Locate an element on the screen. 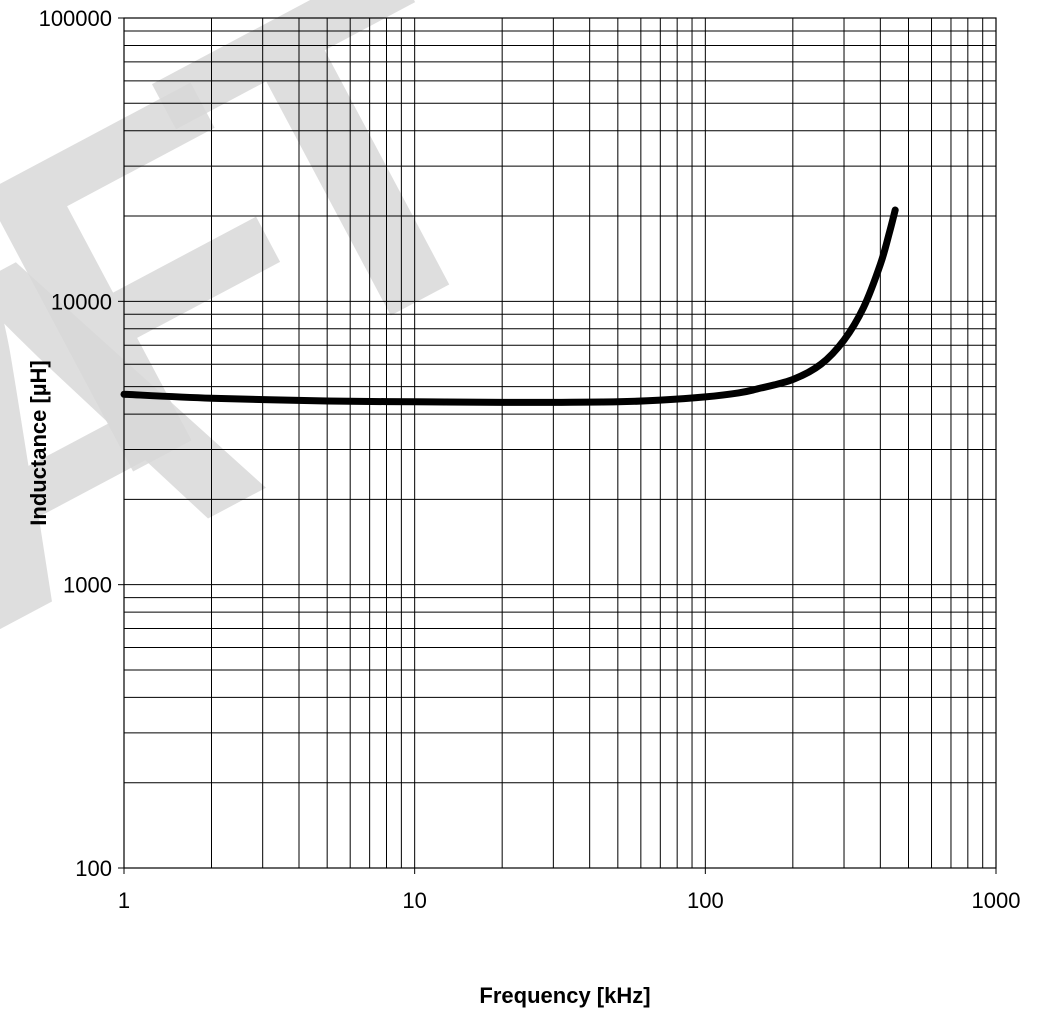 The image size is (1051, 1013). x-axis-label: Frequency [kHz] is located at coordinates (564, 995).